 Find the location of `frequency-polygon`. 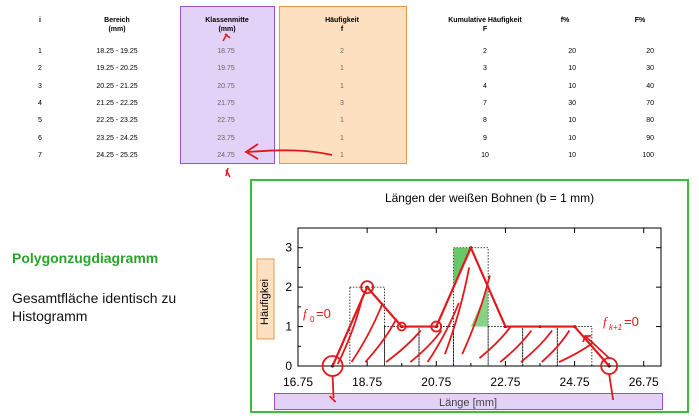

frequency-polygon is located at coordinates (471, 306).